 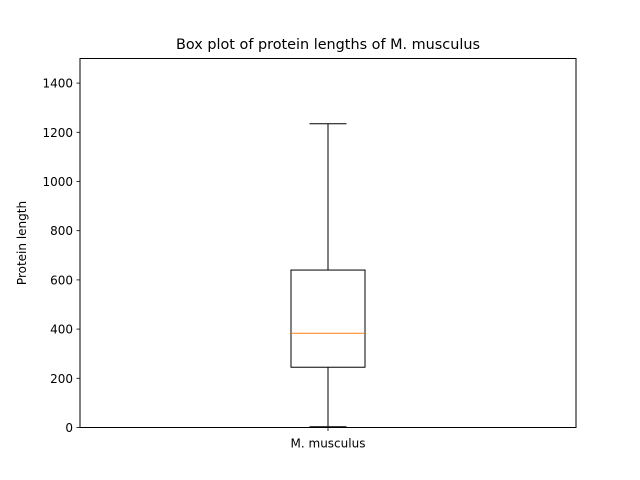 What do you see at coordinates (57, 182) in the screenshot?
I see `y-tick-label: 1000` at bounding box center [57, 182].